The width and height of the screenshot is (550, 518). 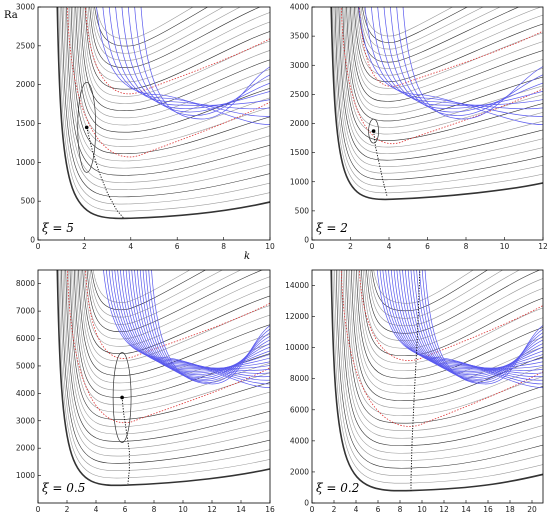 I want to click on y-tick-label: 1500, so click(x=299, y=152).